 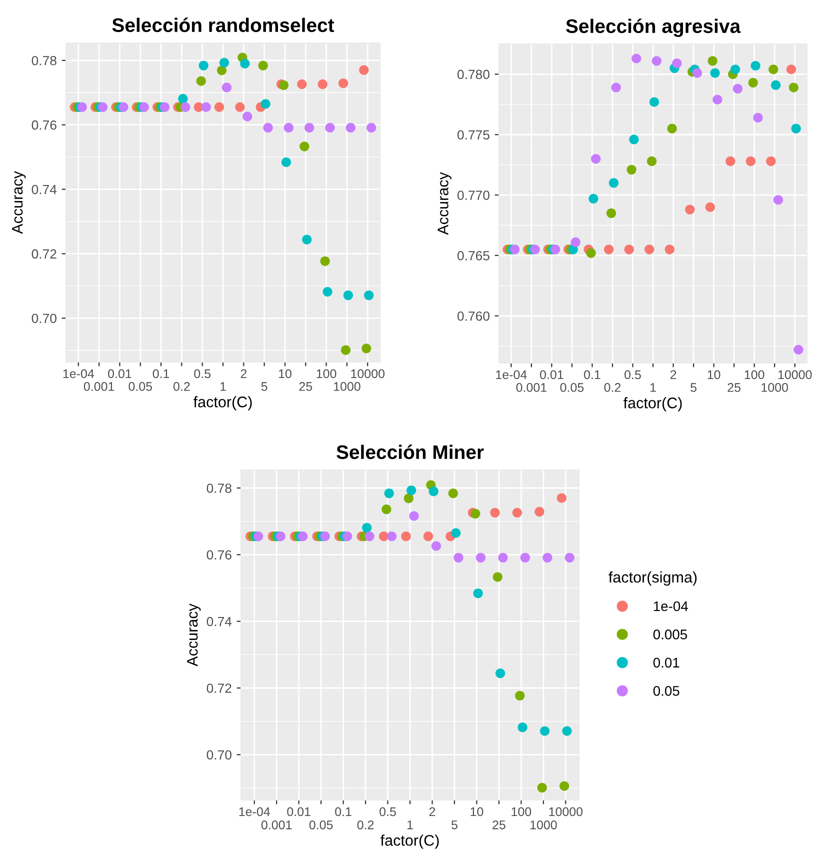 I want to click on y-tick-label: 0.775, so click(x=473, y=135).